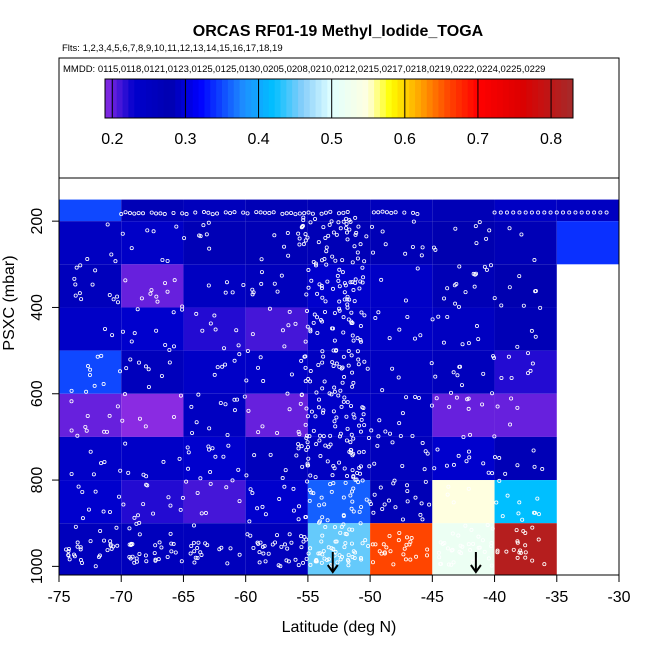 This screenshot has height=650, width=650. Describe the element at coordinates (37, 307) in the screenshot. I see `y-tick-label: 400` at that location.